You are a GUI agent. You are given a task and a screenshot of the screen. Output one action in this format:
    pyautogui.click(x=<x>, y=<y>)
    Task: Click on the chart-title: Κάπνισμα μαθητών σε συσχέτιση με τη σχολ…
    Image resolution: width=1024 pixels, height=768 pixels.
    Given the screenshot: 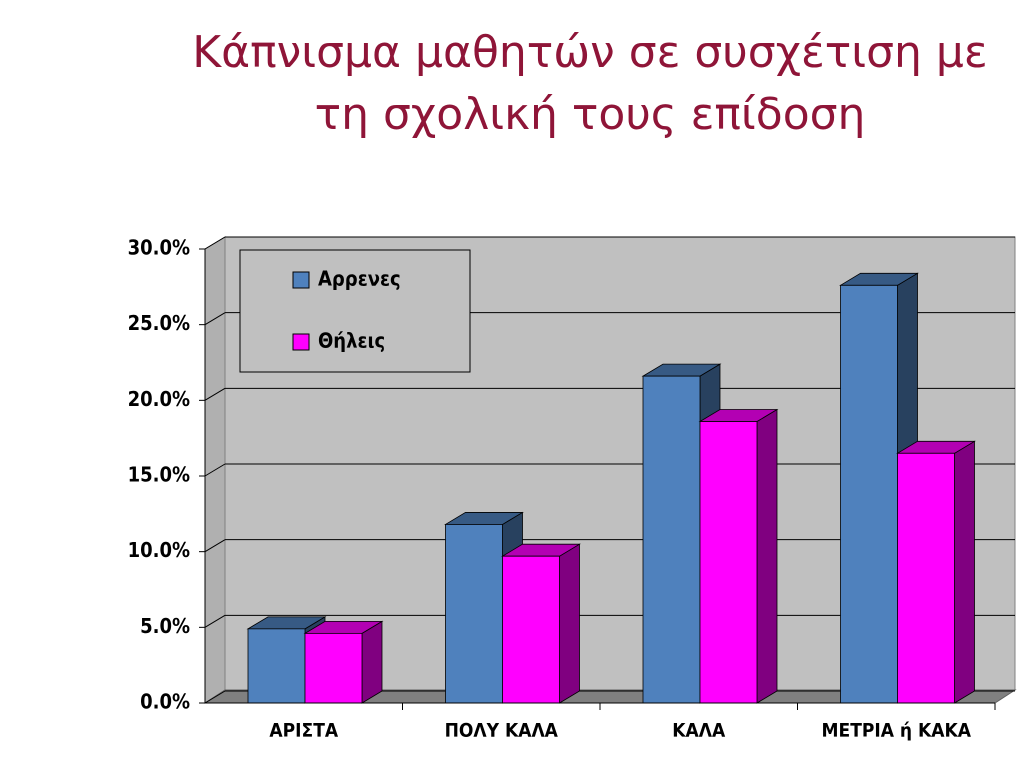 What is the action you would take?
    pyautogui.click(x=590, y=83)
    